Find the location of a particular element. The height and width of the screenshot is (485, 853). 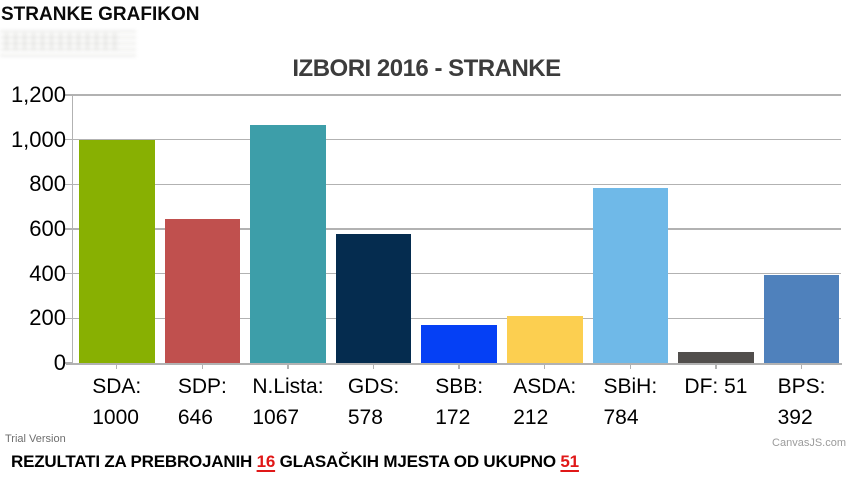

y-axis-label-1,000: 1,000 is located at coordinates (38, 139).